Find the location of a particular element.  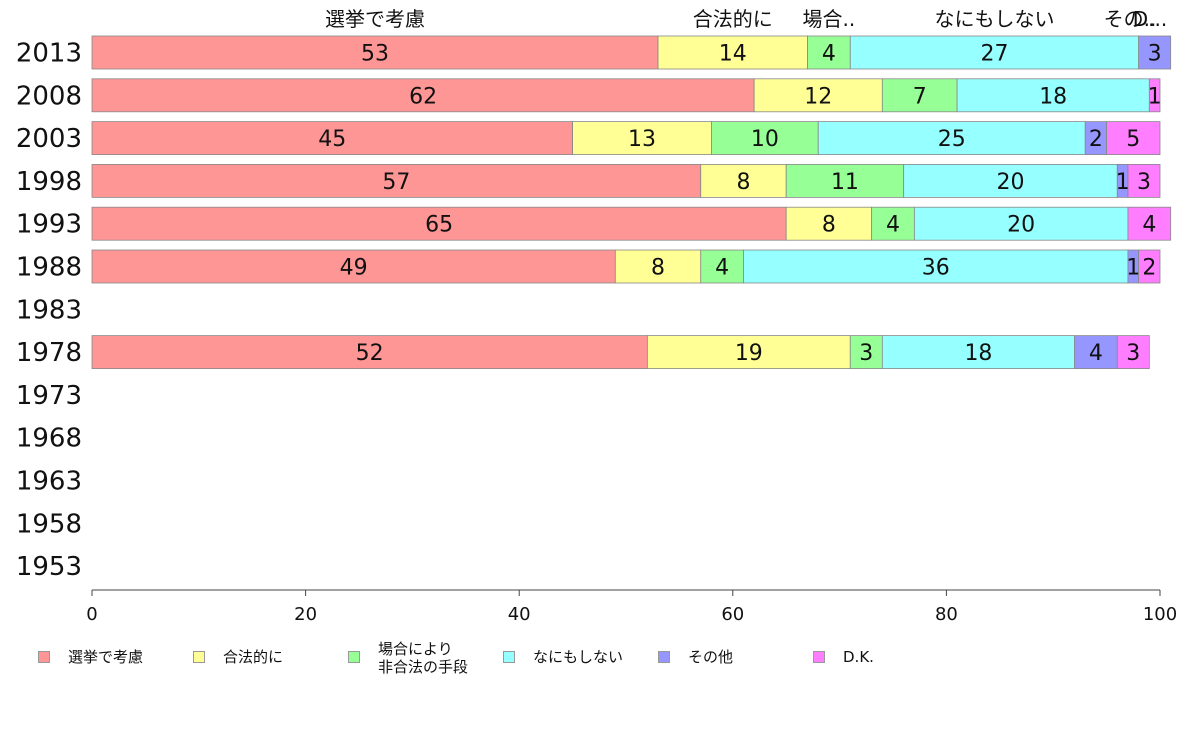

legend-item: なにもしない is located at coordinates (563, 653).